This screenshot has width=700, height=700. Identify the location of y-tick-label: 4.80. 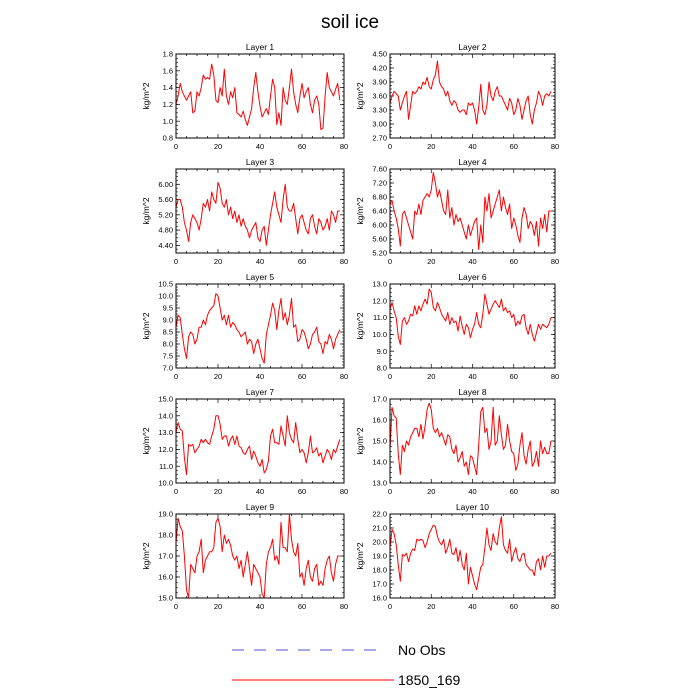
(165, 230).